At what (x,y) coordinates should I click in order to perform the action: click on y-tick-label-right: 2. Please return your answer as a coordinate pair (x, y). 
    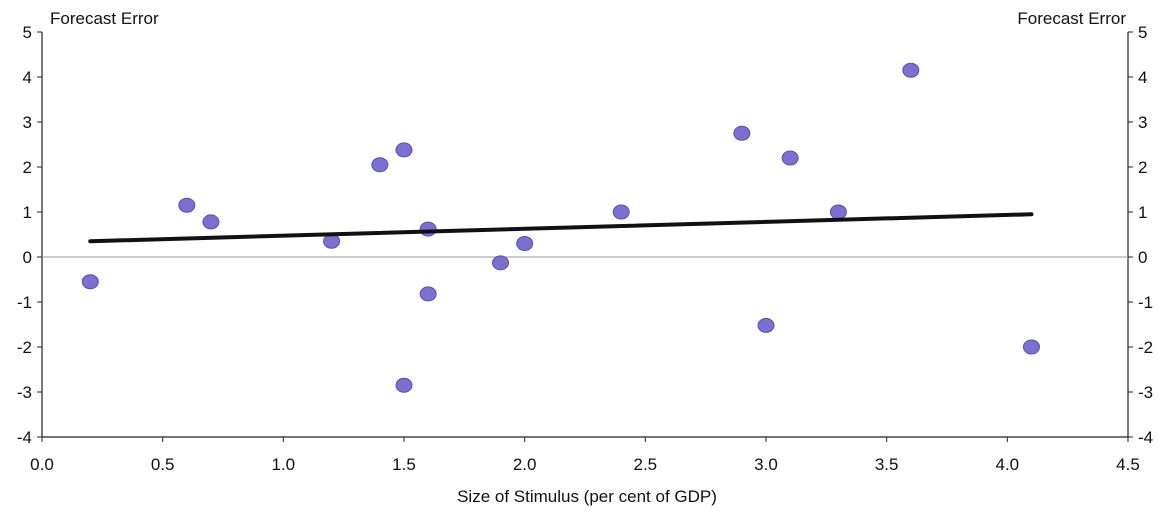
    Looking at the image, I should click on (1142, 167).